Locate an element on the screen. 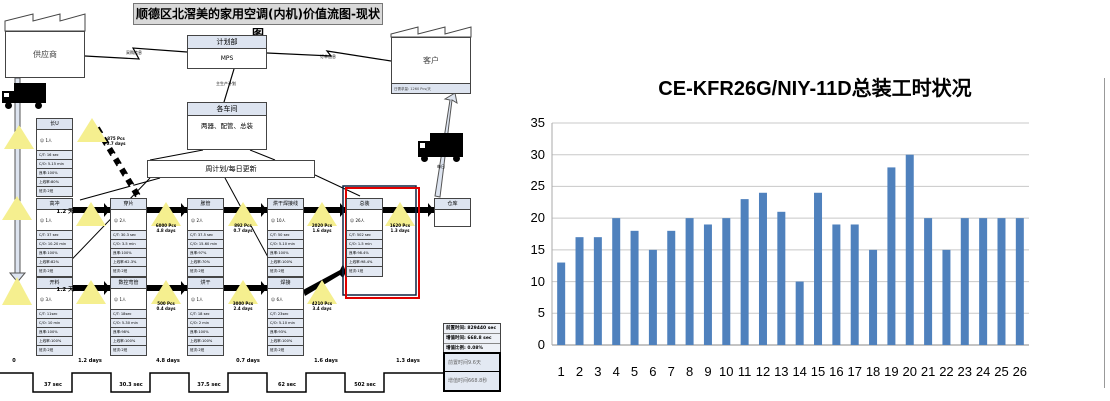  inventory-qty: 6000 Pcs is located at coordinates (166, 225).